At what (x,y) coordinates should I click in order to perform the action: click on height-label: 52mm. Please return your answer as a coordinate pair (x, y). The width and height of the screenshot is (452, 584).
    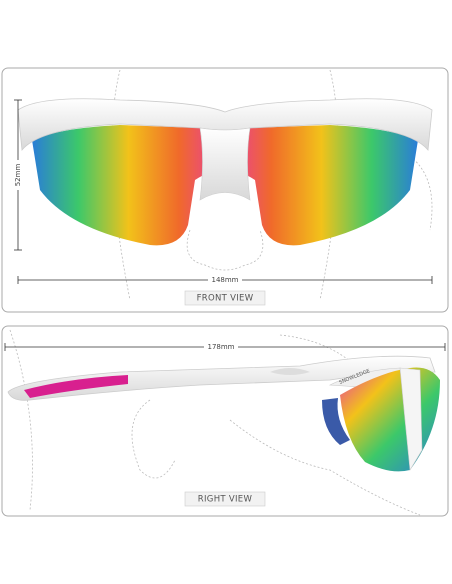
    Looking at the image, I should click on (18, 175).